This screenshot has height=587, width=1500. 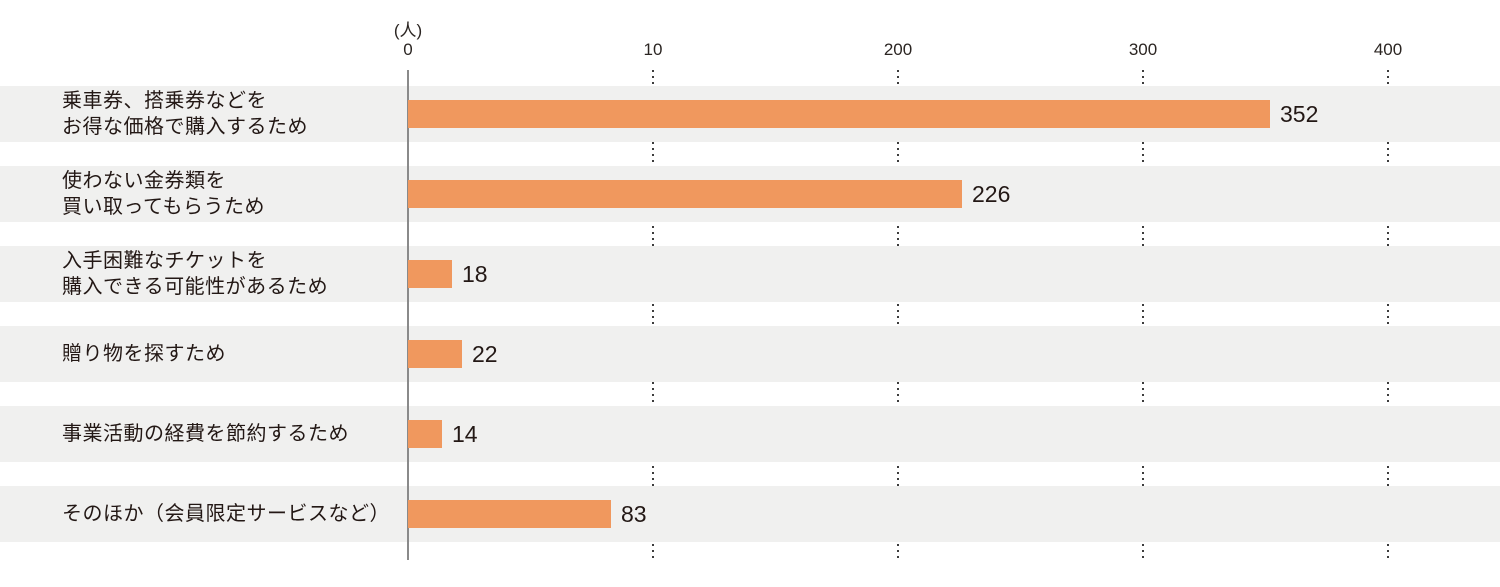 What do you see at coordinates (195, 274) in the screenshot?
I see `category-label: 入手困難なチケットを 購入できる可能性があるため` at bounding box center [195, 274].